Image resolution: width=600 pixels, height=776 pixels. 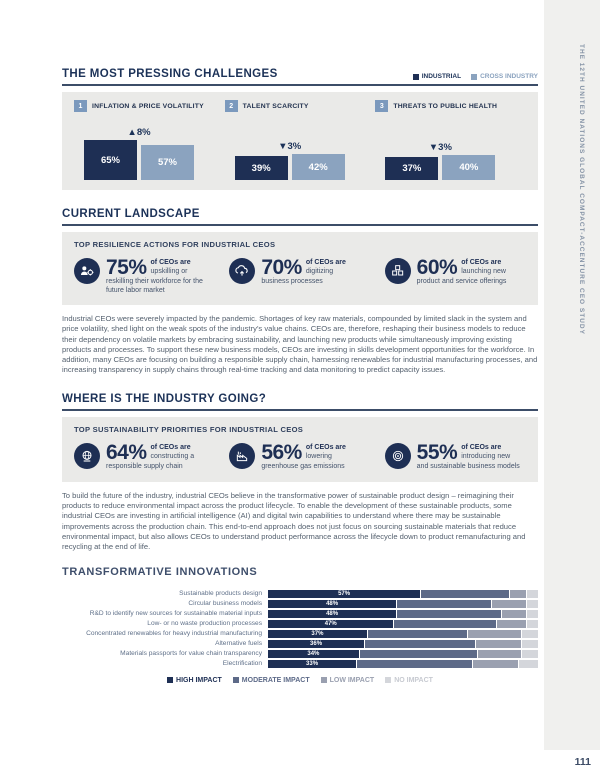 I want to click on segment-high-impact: 34%, so click(x=313, y=654).